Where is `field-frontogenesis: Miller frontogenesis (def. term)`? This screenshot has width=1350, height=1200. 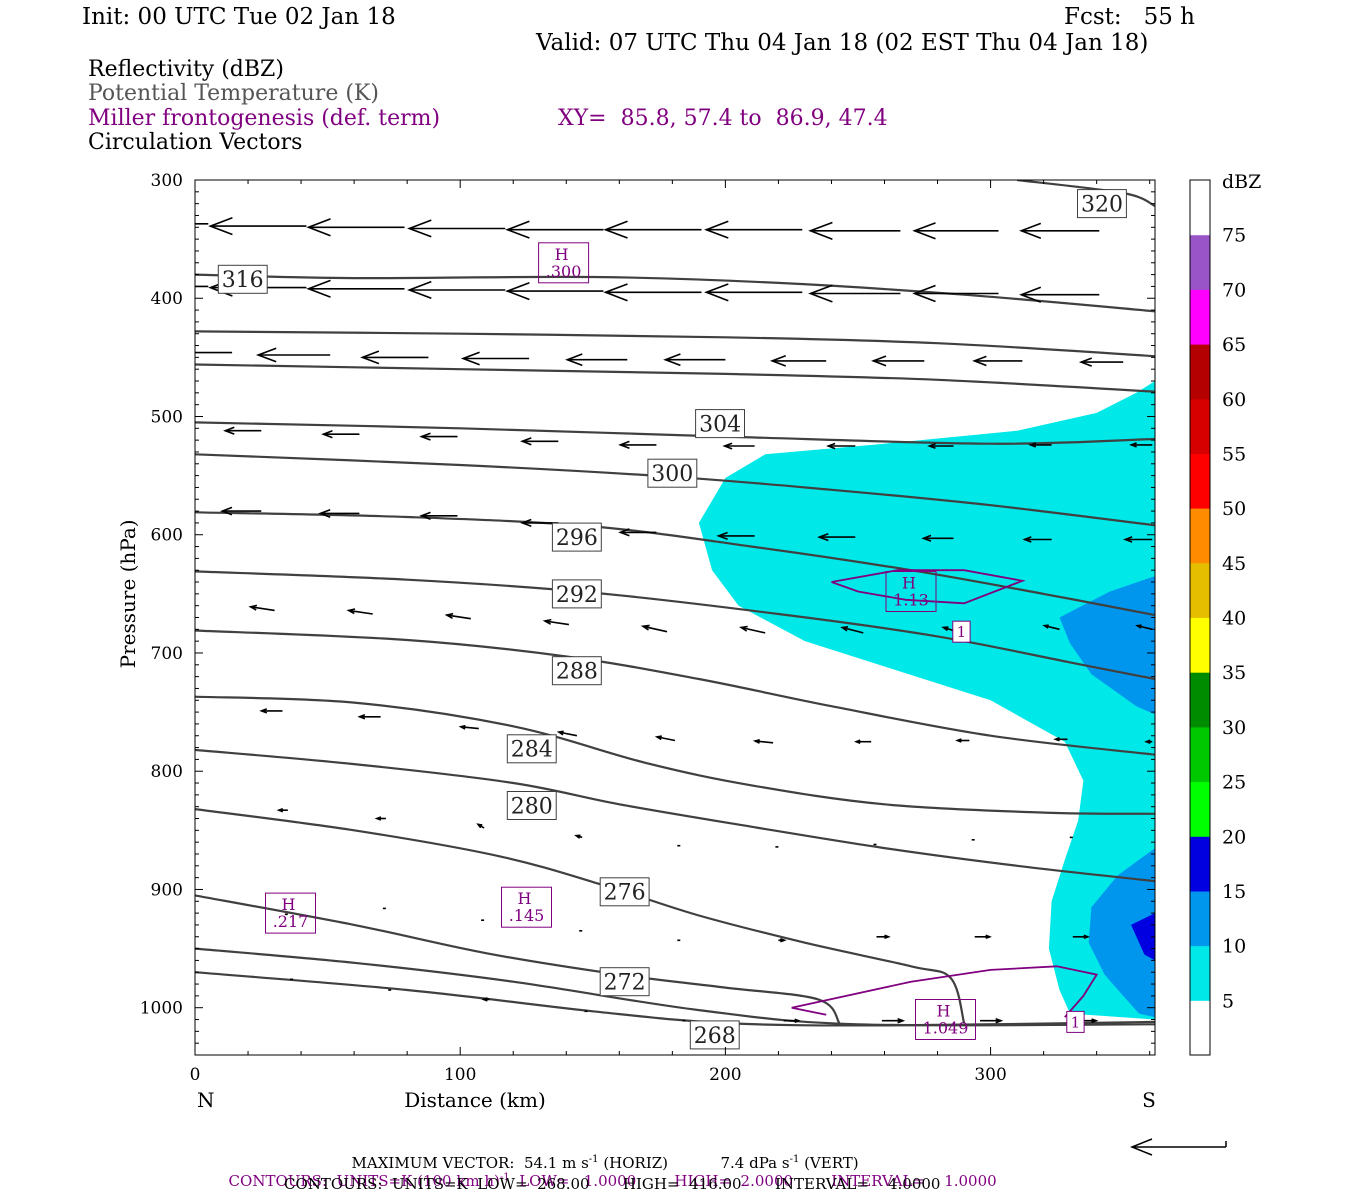
field-frontogenesis: Miller frontogenesis (def. term) is located at coordinates (264, 118).